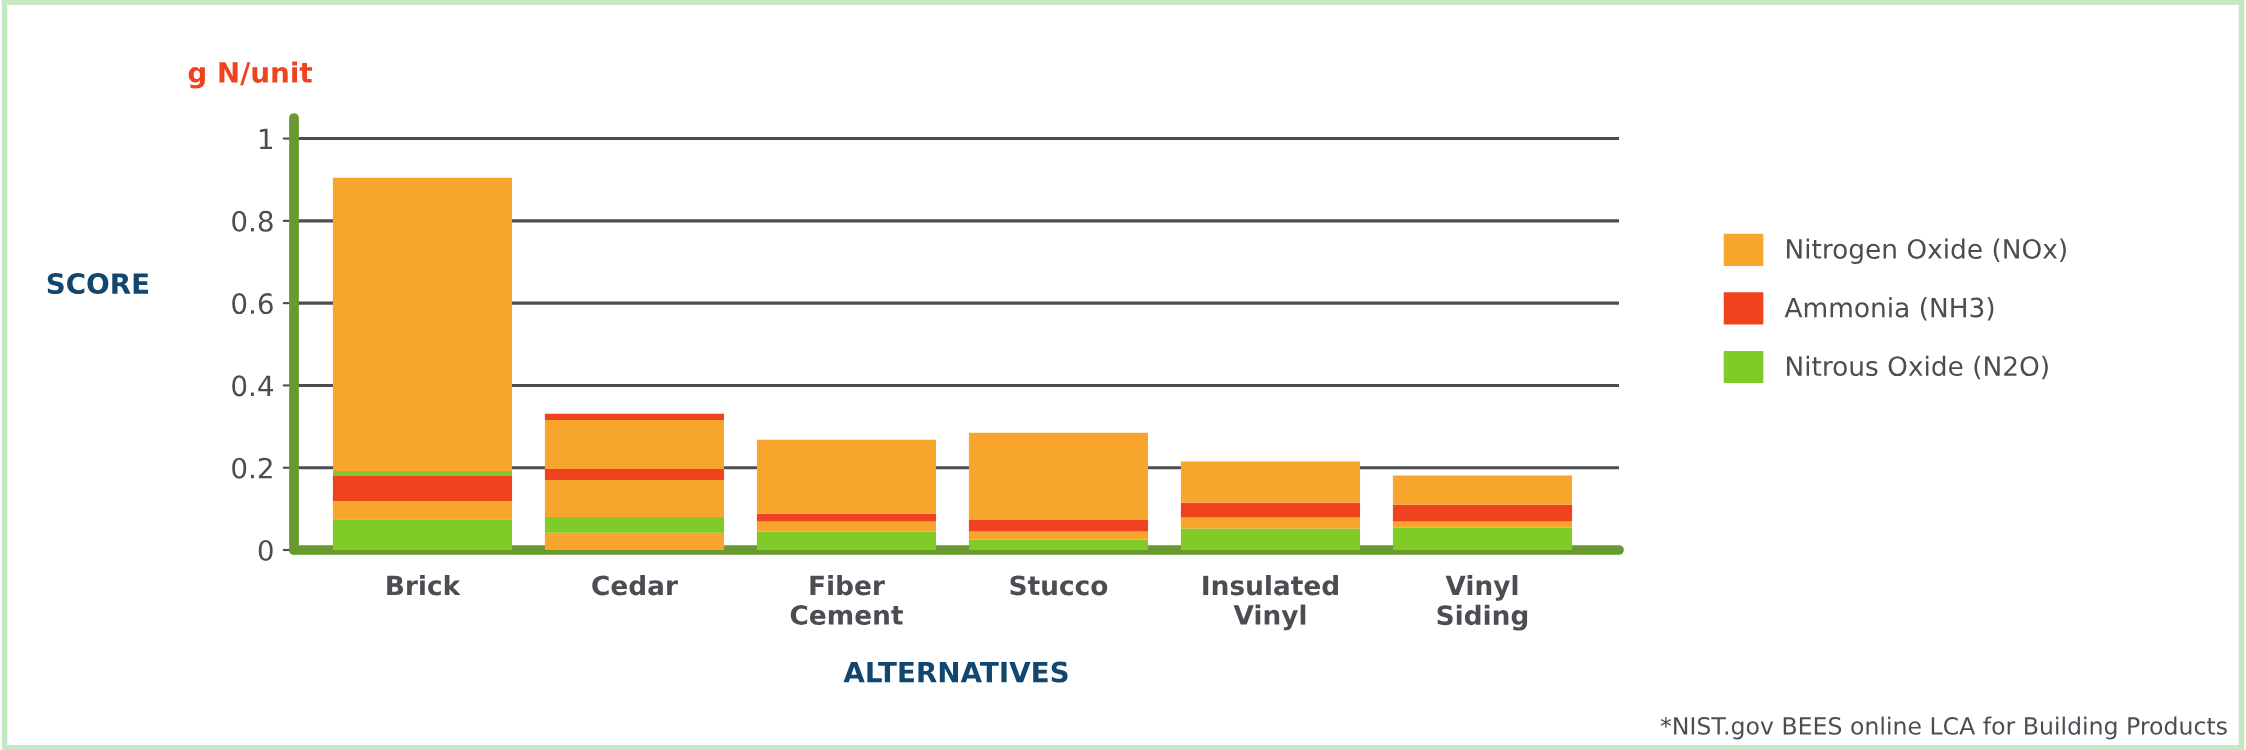  What do you see at coordinates (252, 304) in the screenshot?
I see `y-tick-label: 0.6` at bounding box center [252, 304].